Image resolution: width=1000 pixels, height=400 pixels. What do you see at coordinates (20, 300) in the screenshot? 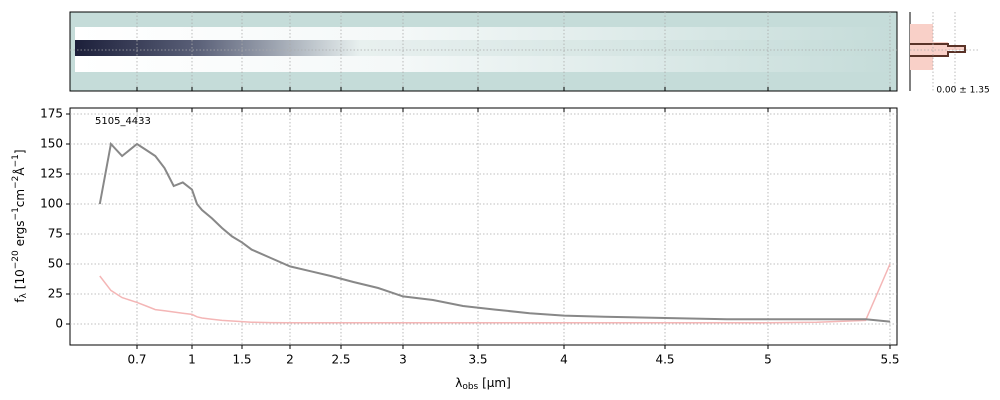
I see `y-label-part: f` at bounding box center [20, 300].